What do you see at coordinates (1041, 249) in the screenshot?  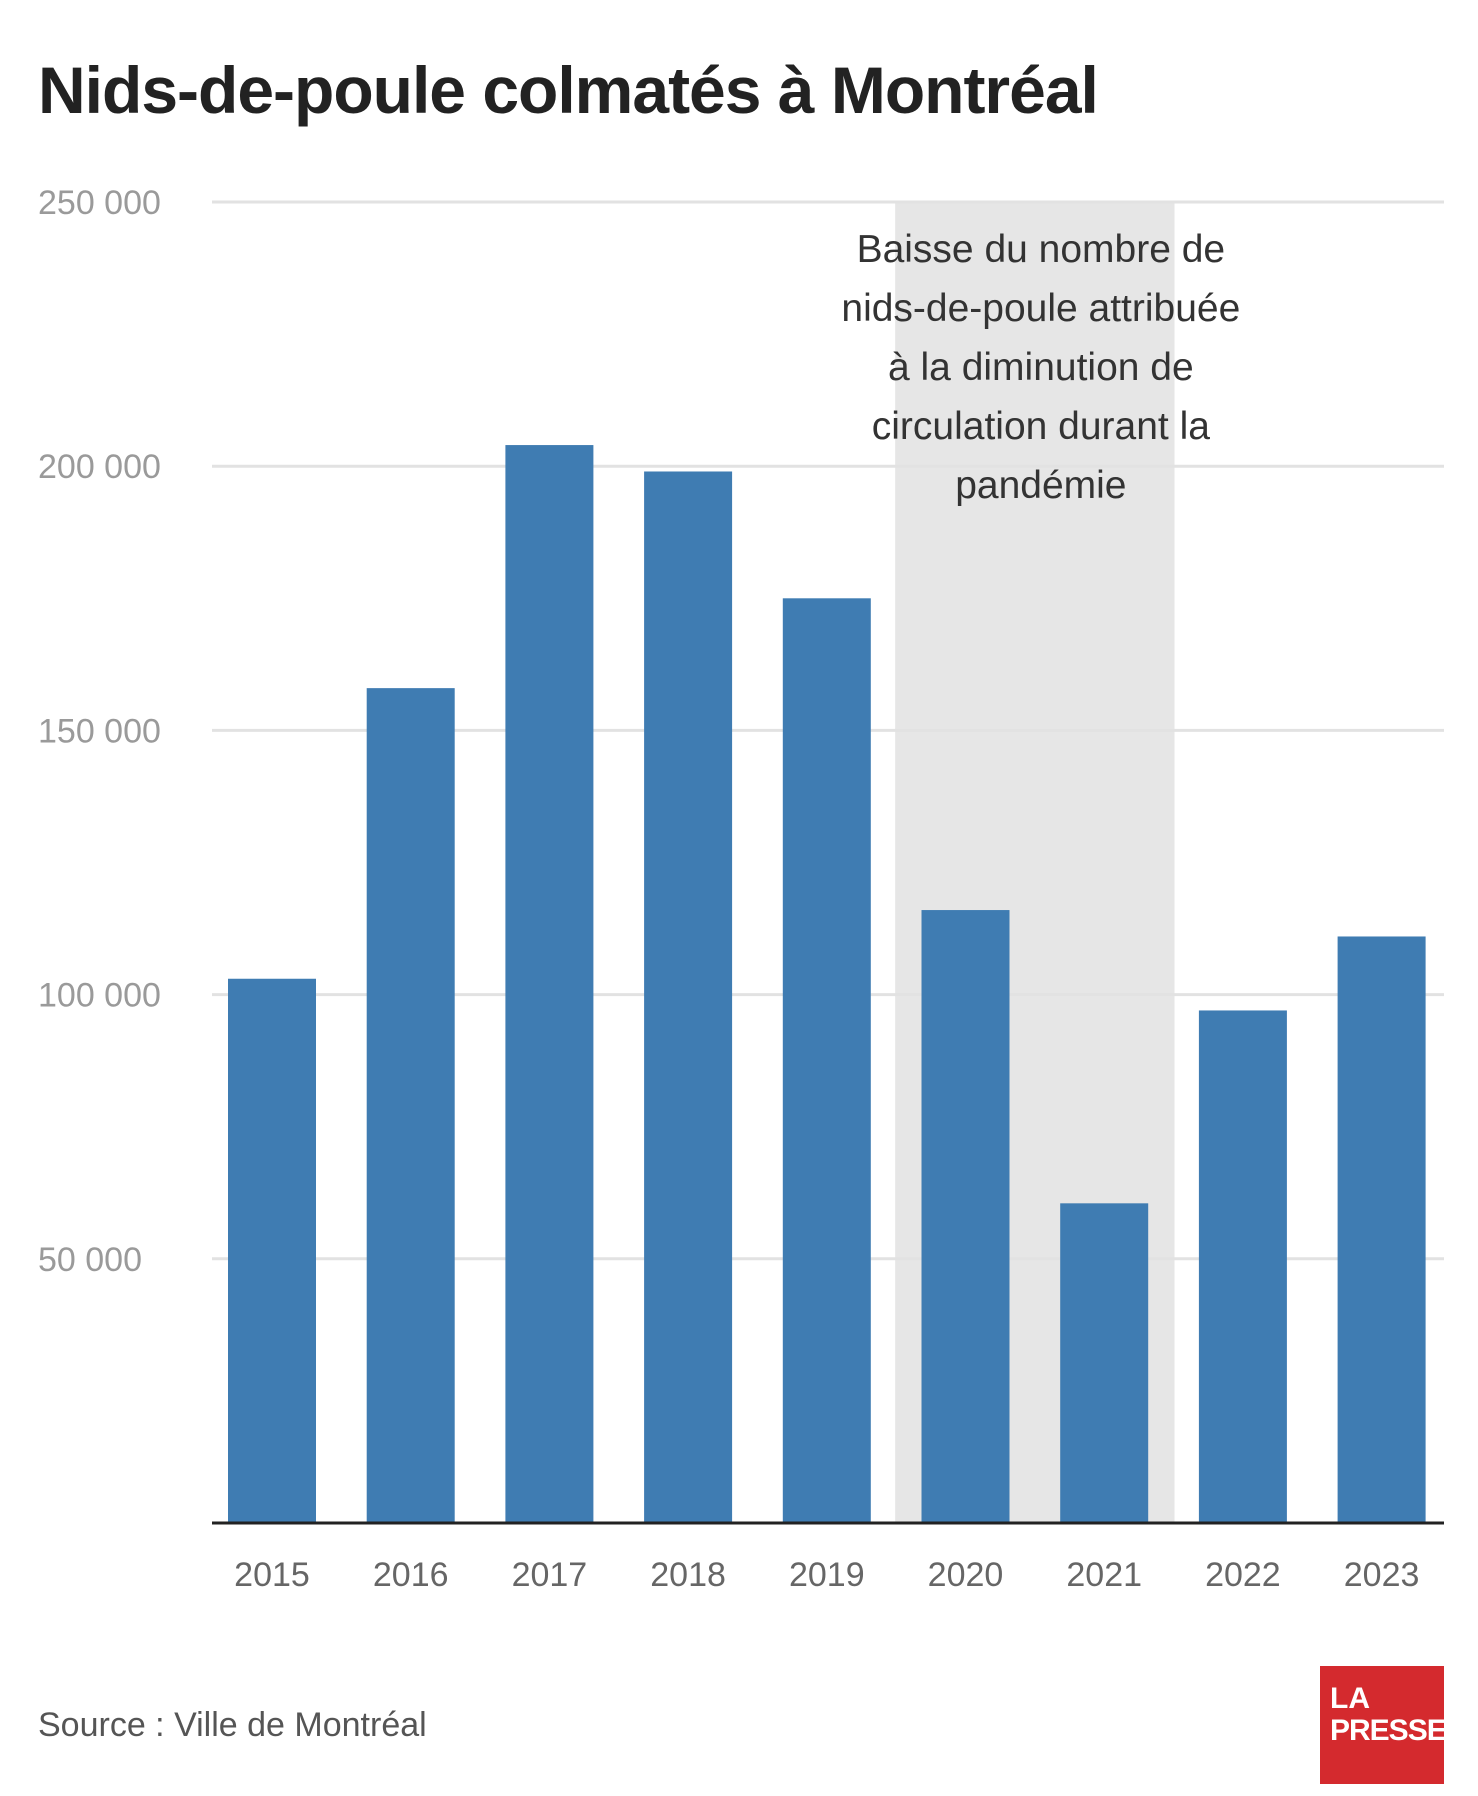 I see `annotation-line: Baisse du nombre de` at bounding box center [1041, 249].